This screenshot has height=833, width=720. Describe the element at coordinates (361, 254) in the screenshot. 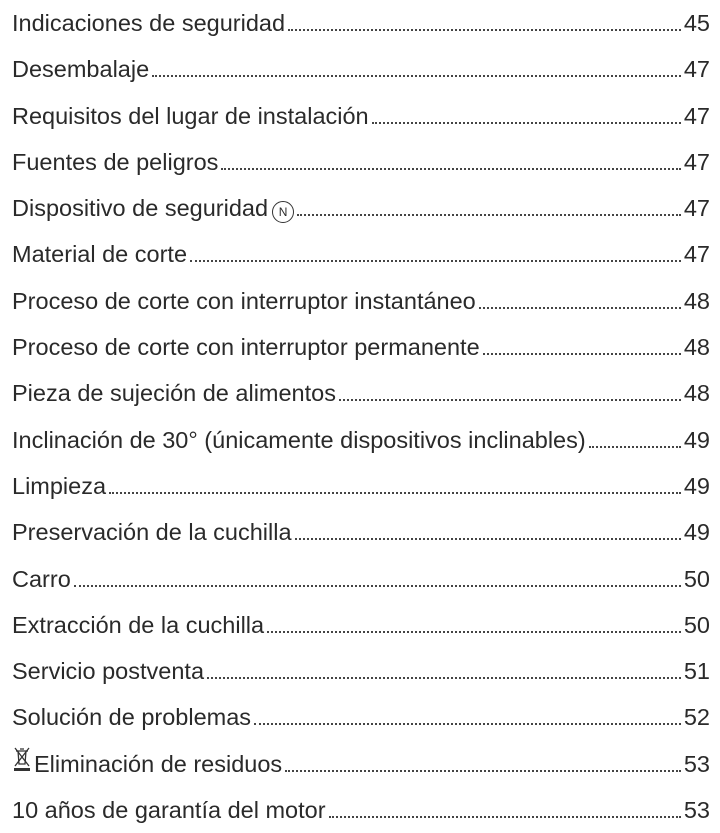

I see `toc-entry: Material de corte 47` at that location.